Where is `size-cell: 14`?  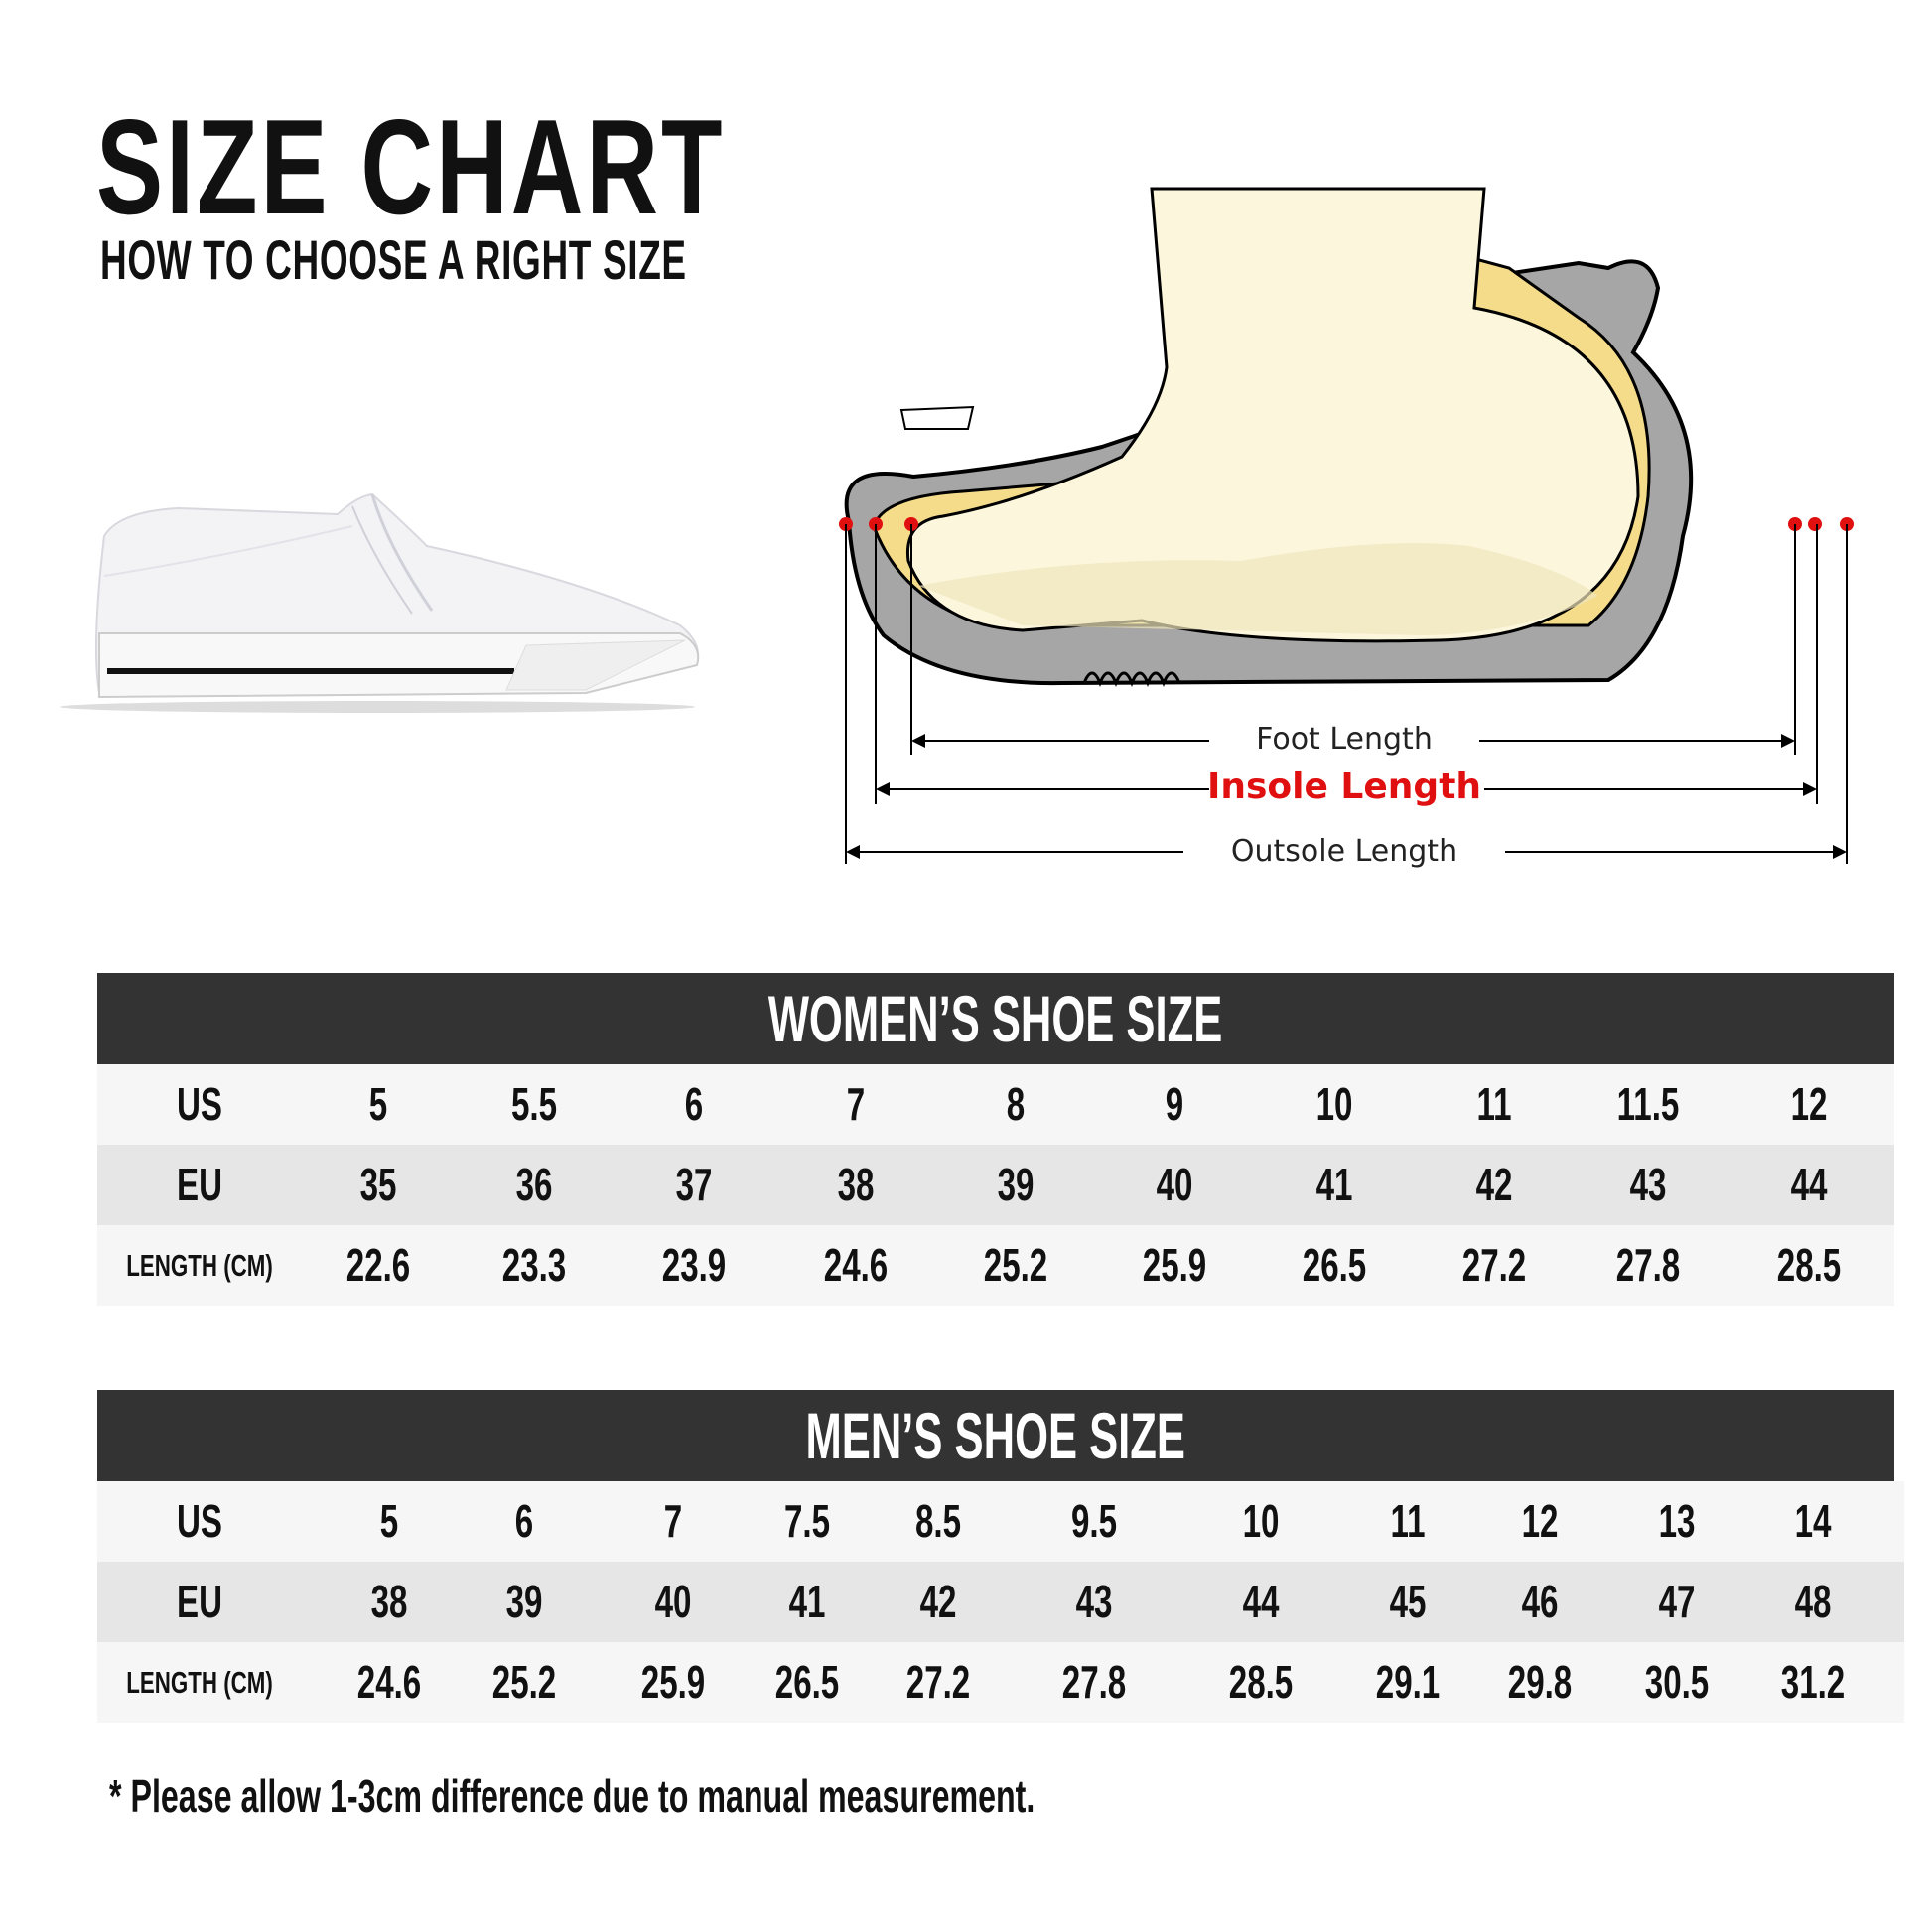
size-cell: 14 is located at coordinates (1813, 1521).